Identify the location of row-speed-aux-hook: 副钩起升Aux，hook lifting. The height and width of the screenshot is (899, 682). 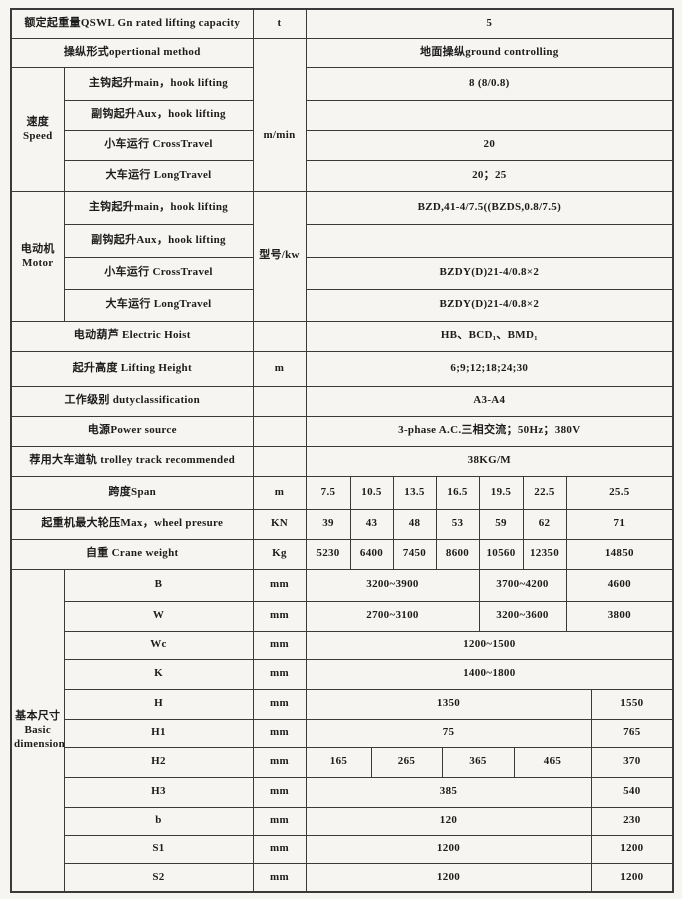
(342, 115).